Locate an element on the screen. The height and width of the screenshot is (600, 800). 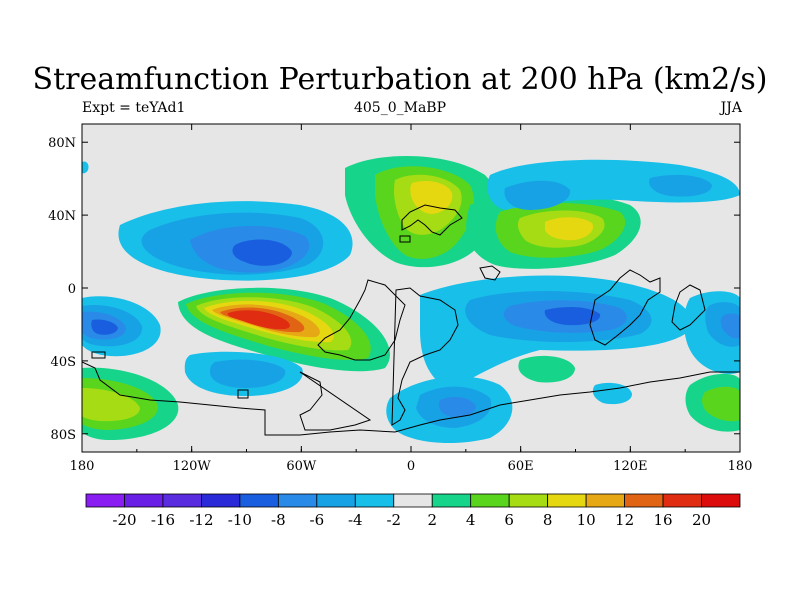
run-label: 405_0_MaBP is located at coordinates (400, 108).